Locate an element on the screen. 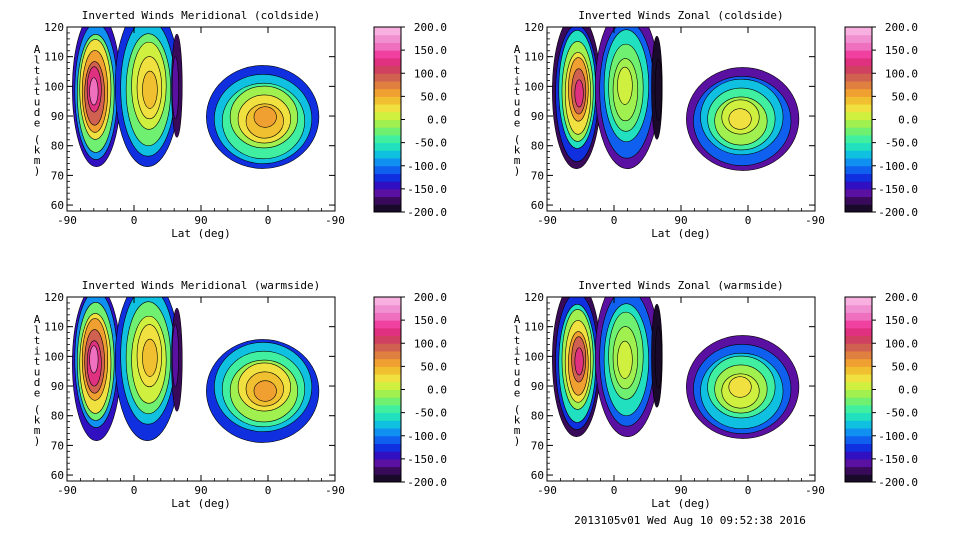 The height and width of the screenshot is (544, 960). y-axis-label-char: ( is located at coordinates (517, 139).